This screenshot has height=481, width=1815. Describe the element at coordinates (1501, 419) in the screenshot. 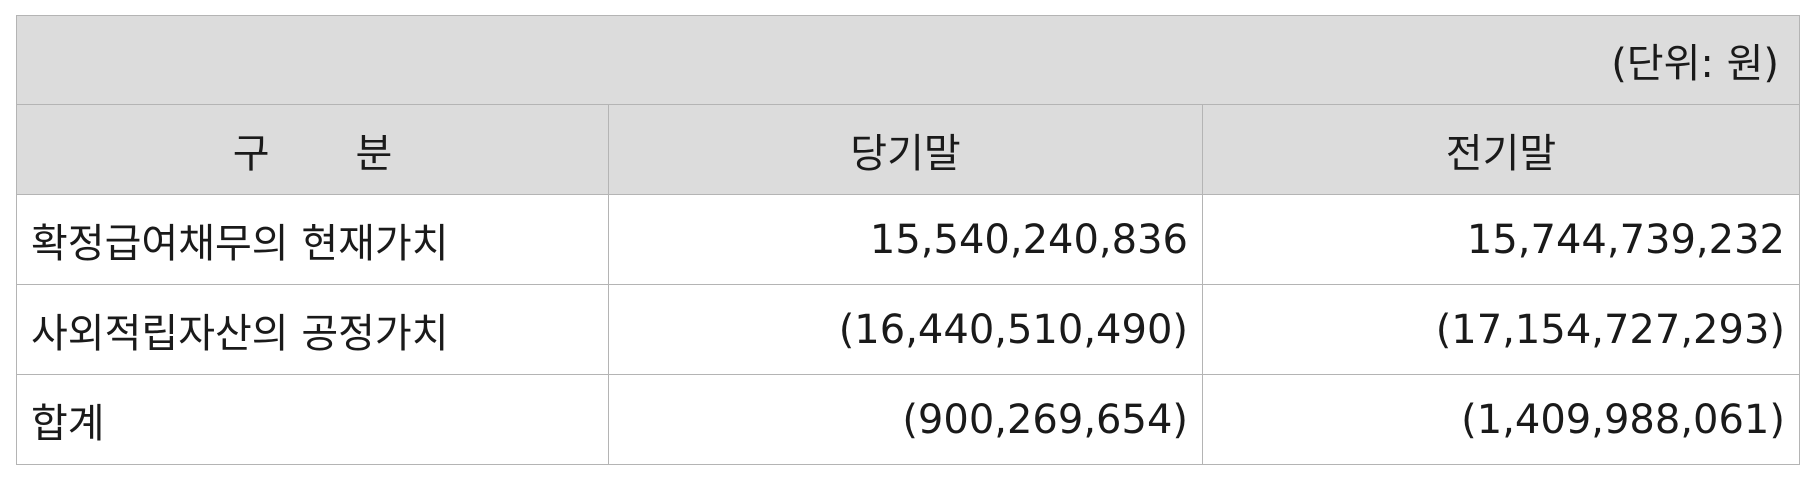

I see `prior-value: (1,409,988,061)` at that location.